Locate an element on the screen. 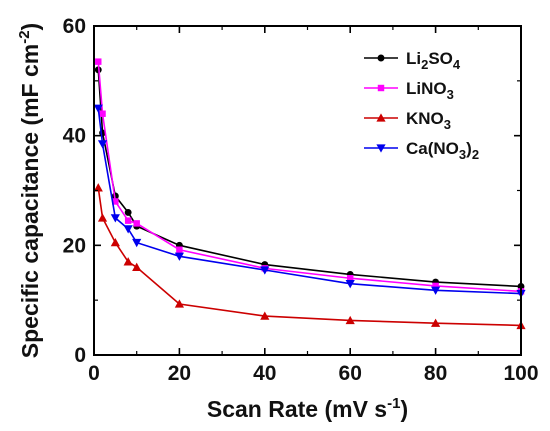  y-axis-title: Specific capacitance (mF cm-2) is located at coordinates (29, 190).